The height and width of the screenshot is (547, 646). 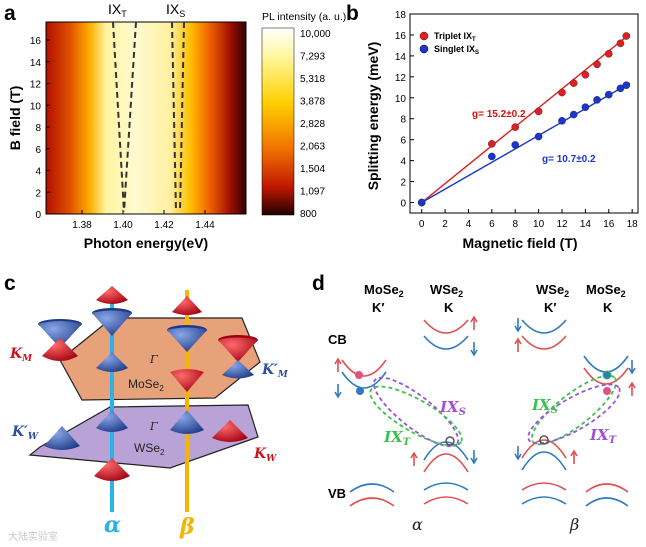 I want to click on band-wse2-vb-deep2-r, so click(x=544, y=500).